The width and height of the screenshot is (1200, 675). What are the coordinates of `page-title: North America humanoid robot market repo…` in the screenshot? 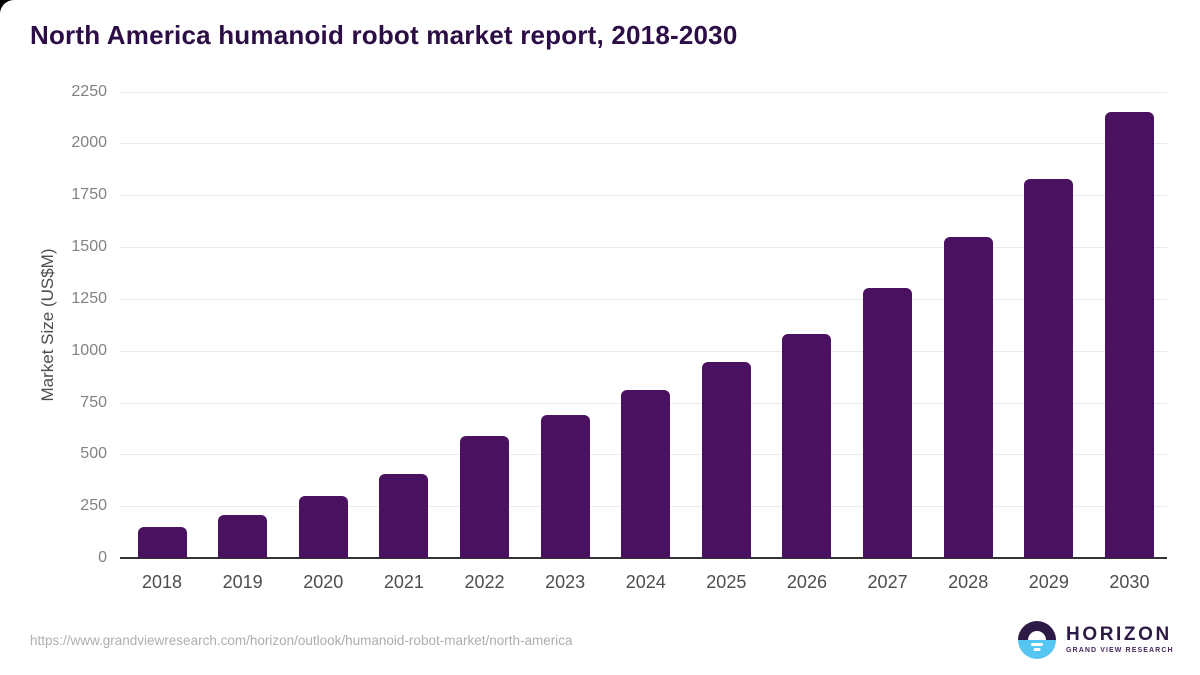 It's located at (384, 35).